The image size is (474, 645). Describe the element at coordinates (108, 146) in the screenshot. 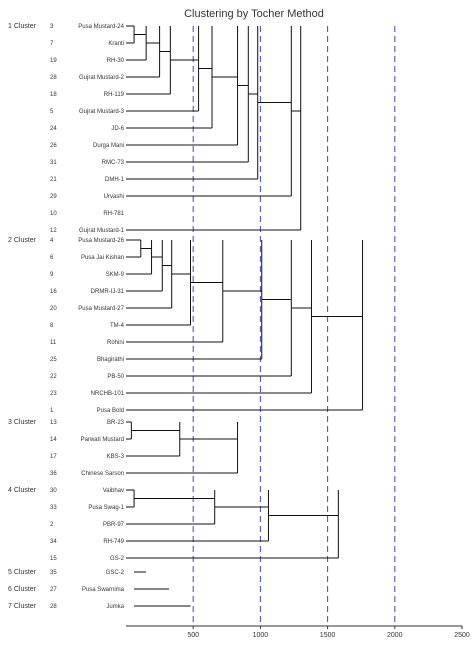

I see `item-name: Durga Mani` at that location.